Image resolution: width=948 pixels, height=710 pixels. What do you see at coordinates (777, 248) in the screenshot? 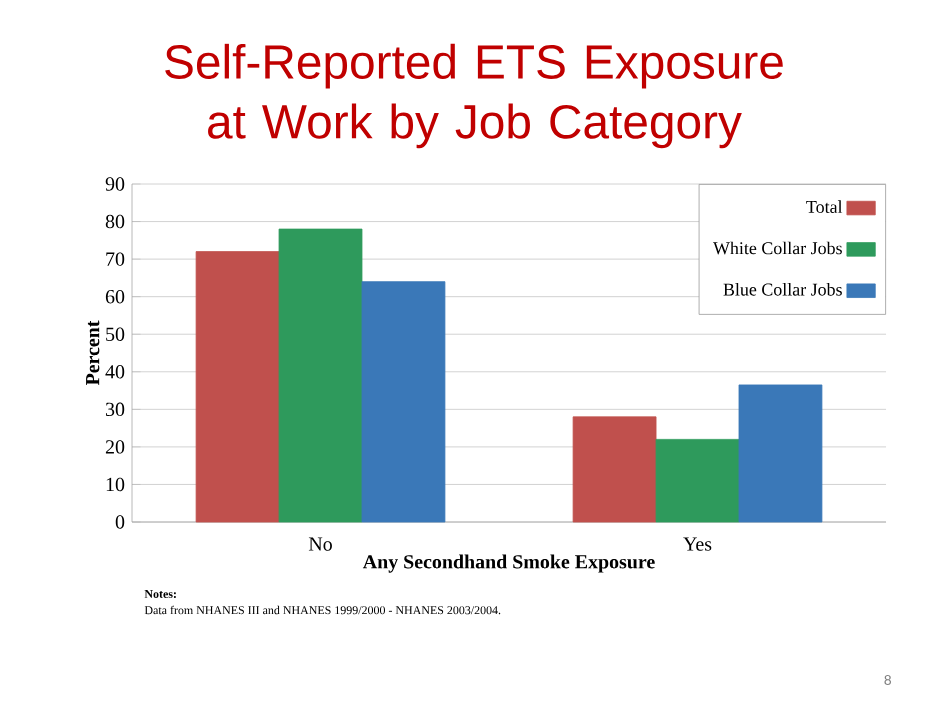
I see `legend-label: White Collar Jobs` at bounding box center [777, 248].